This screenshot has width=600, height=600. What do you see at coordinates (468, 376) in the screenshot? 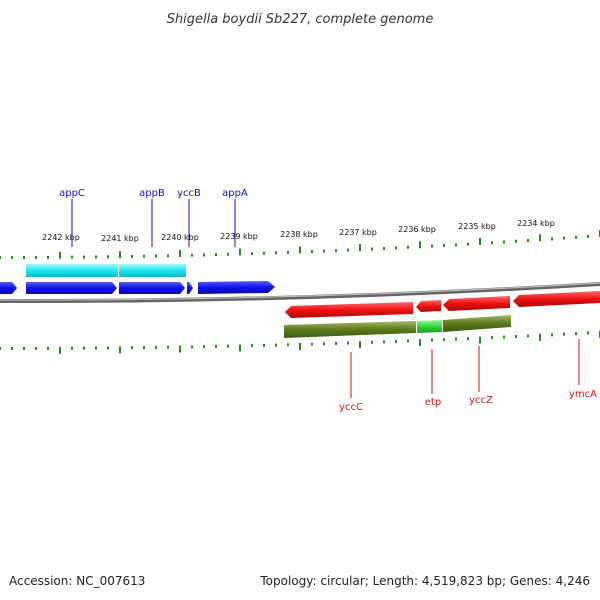
I see `reverse-gene-labels: yccC etp yccZ ymcA` at bounding box center [468, 376].